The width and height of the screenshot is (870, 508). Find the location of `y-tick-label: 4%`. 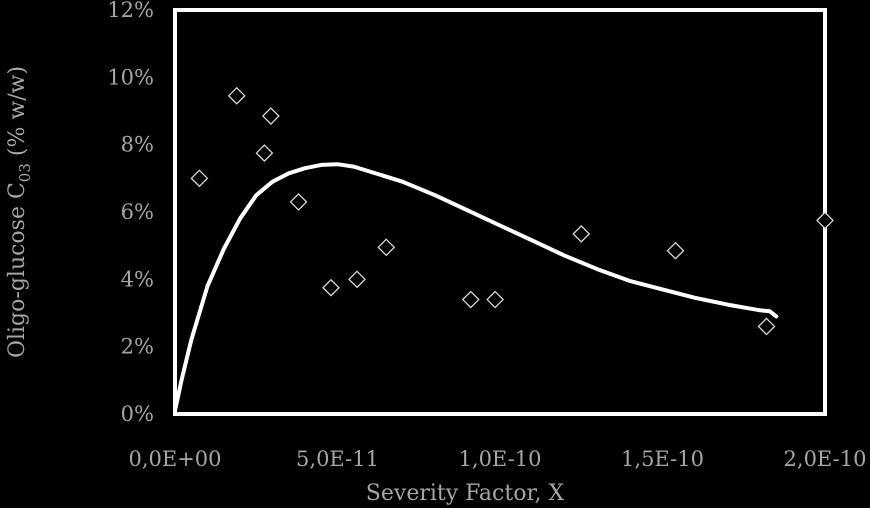

y-tick-label: 4% is located at coordinates (137, 279).